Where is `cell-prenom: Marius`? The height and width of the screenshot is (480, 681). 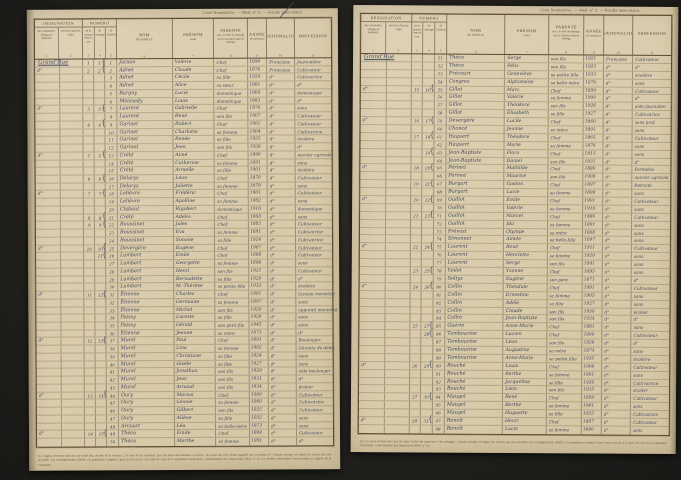
cell-prenom: Marius is located at coordinates (194, 395).